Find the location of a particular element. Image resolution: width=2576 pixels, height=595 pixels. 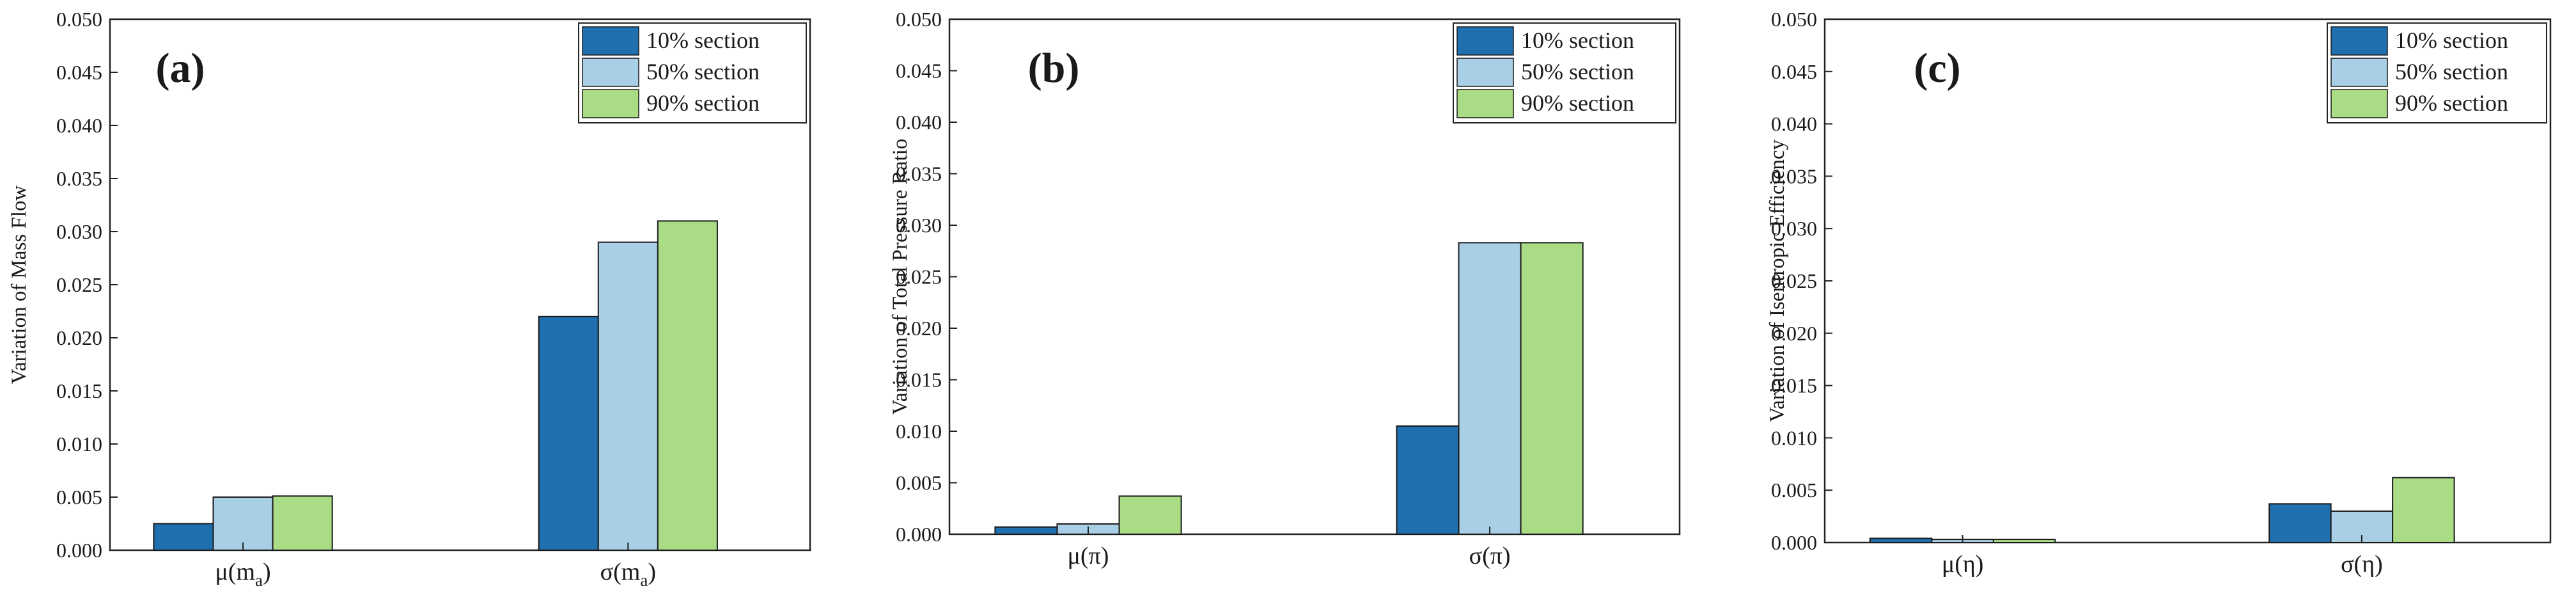

x-tick-label: μ(π) is located at coordinates (1088, 556).